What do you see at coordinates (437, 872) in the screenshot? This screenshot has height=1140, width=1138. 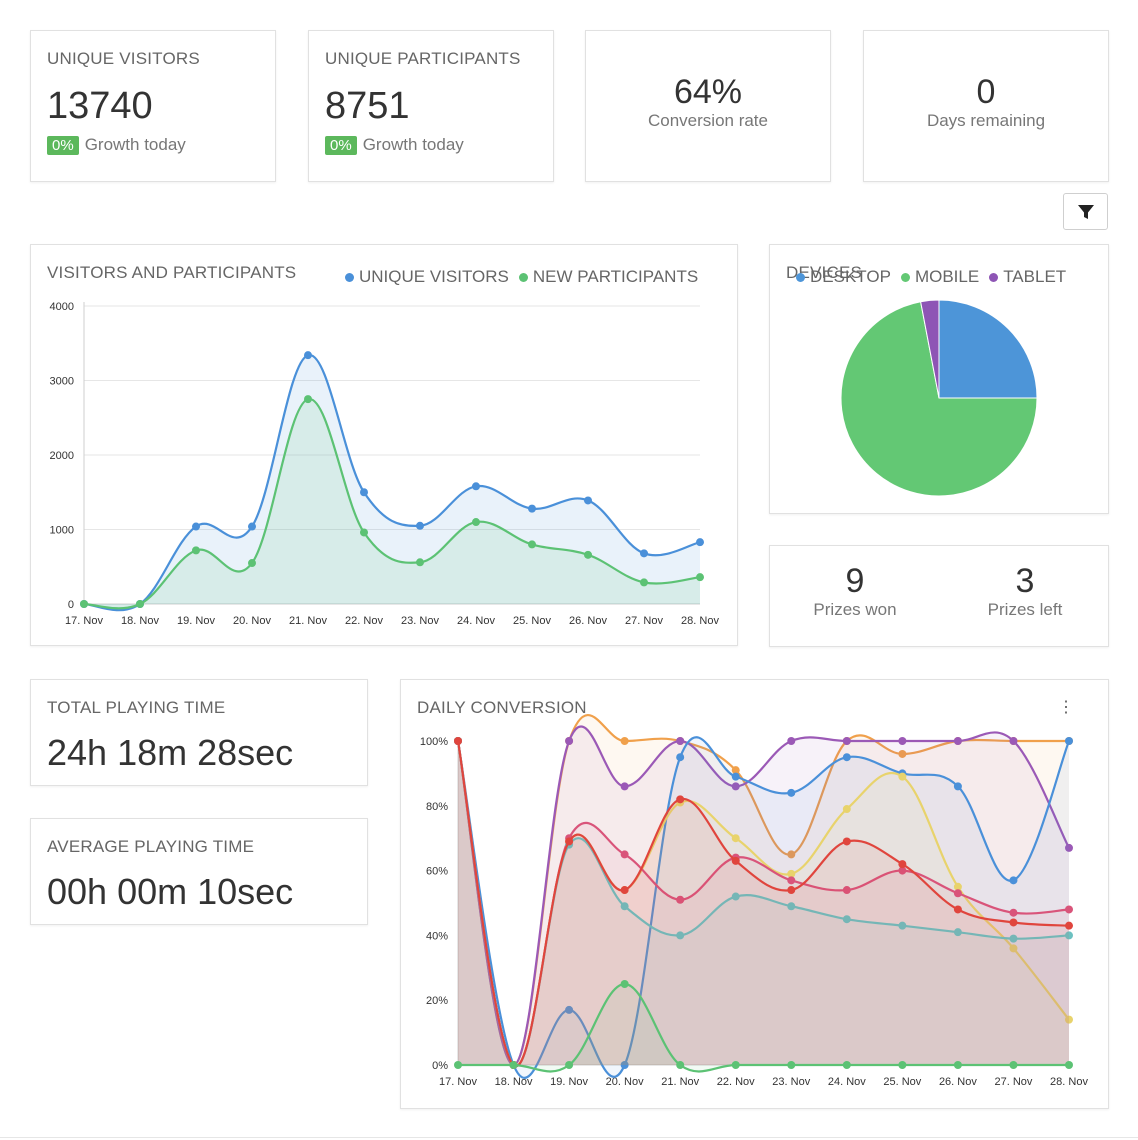 I see `y-tick-label: 60%` at bounding box center [437, 872].